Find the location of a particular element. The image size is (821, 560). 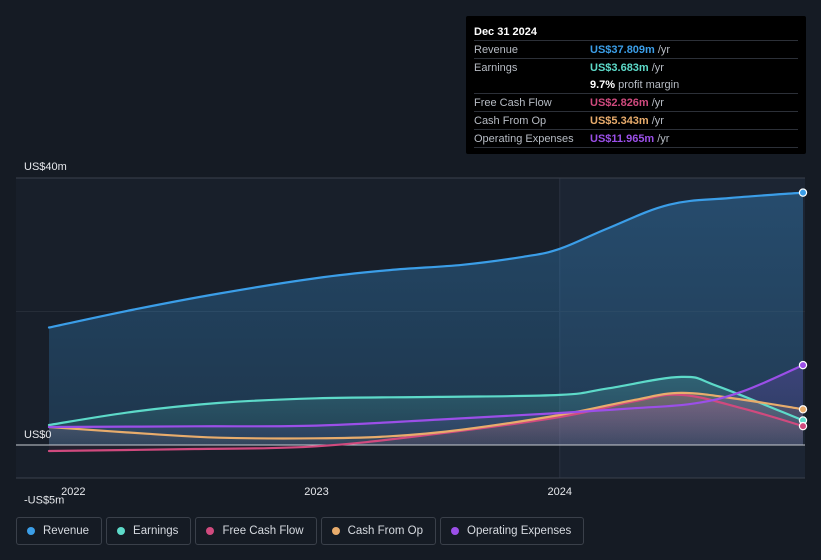

line-earnings is located at coordinates (426, 401).